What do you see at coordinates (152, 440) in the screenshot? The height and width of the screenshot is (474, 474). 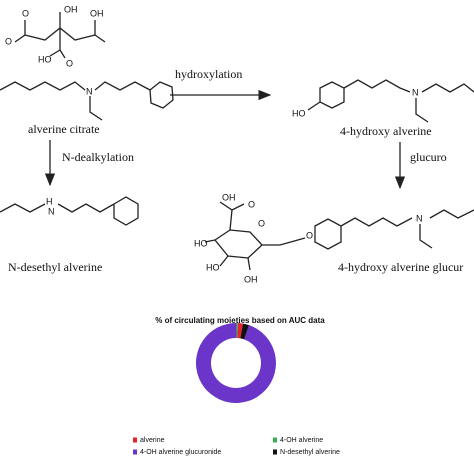 I see `legend-label: alverine` at bounding box center [152, 440].